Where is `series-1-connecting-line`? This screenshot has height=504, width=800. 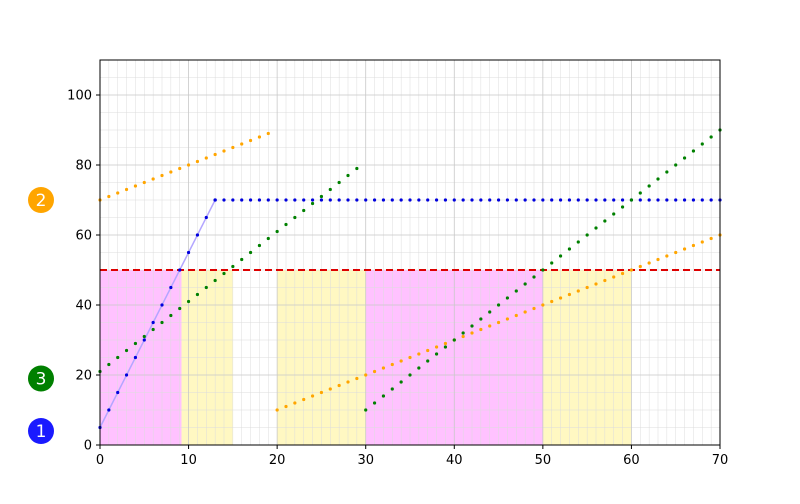 series-1-connecting-line is located at coordinates (157, 313).